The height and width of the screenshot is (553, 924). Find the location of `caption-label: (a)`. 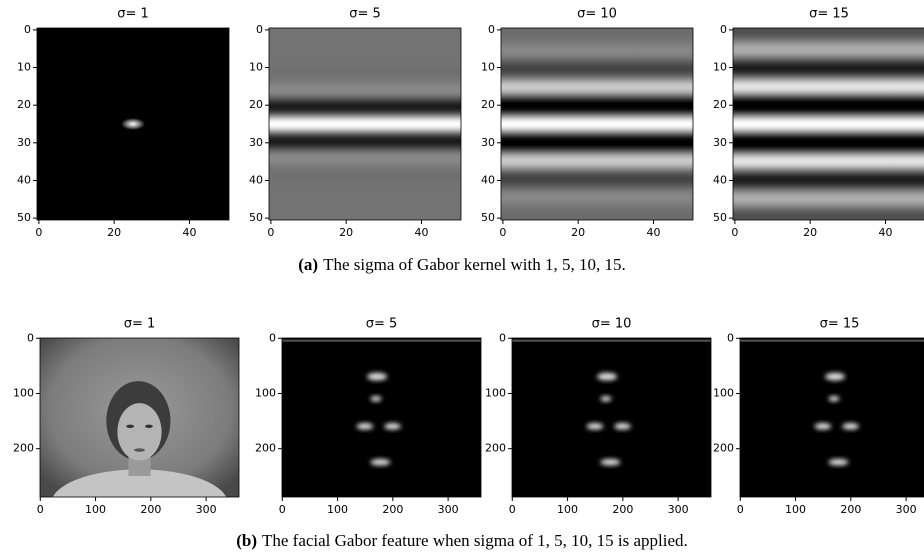

caption-label: (a) is located at coordinates (308, 264).